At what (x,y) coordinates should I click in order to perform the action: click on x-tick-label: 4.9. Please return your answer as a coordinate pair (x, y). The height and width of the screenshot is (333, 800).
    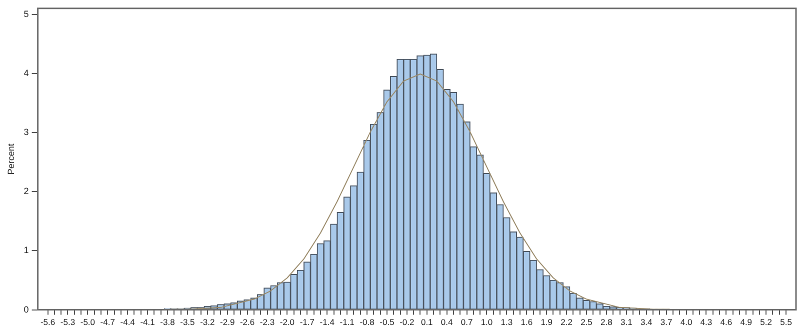
    Looking at the image, I should click on (746, 322).